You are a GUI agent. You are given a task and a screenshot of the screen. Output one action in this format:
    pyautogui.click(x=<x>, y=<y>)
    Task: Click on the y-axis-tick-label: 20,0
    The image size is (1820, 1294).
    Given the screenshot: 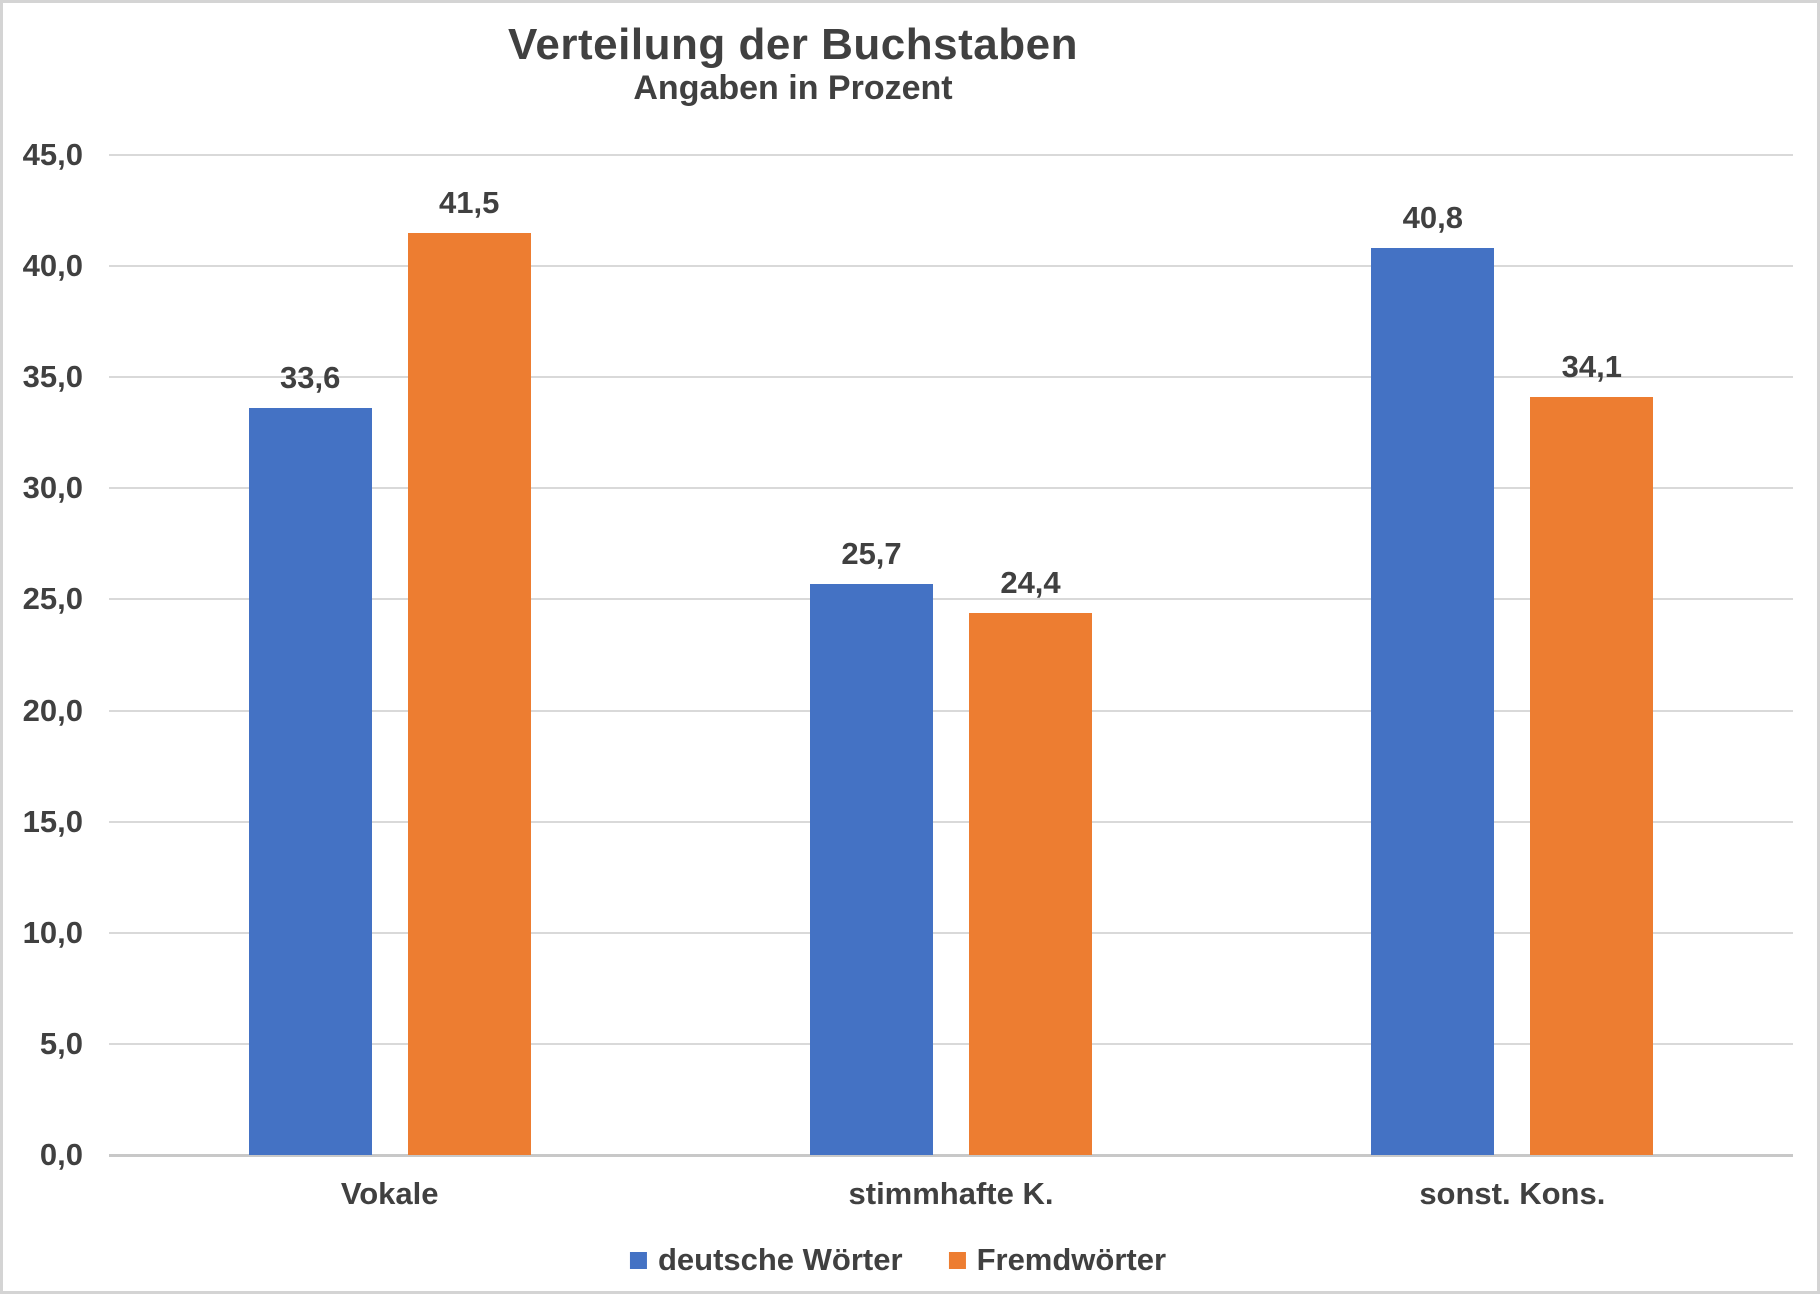 What is the action you would take?
    pyautogui.click(x=52, y=710)
    